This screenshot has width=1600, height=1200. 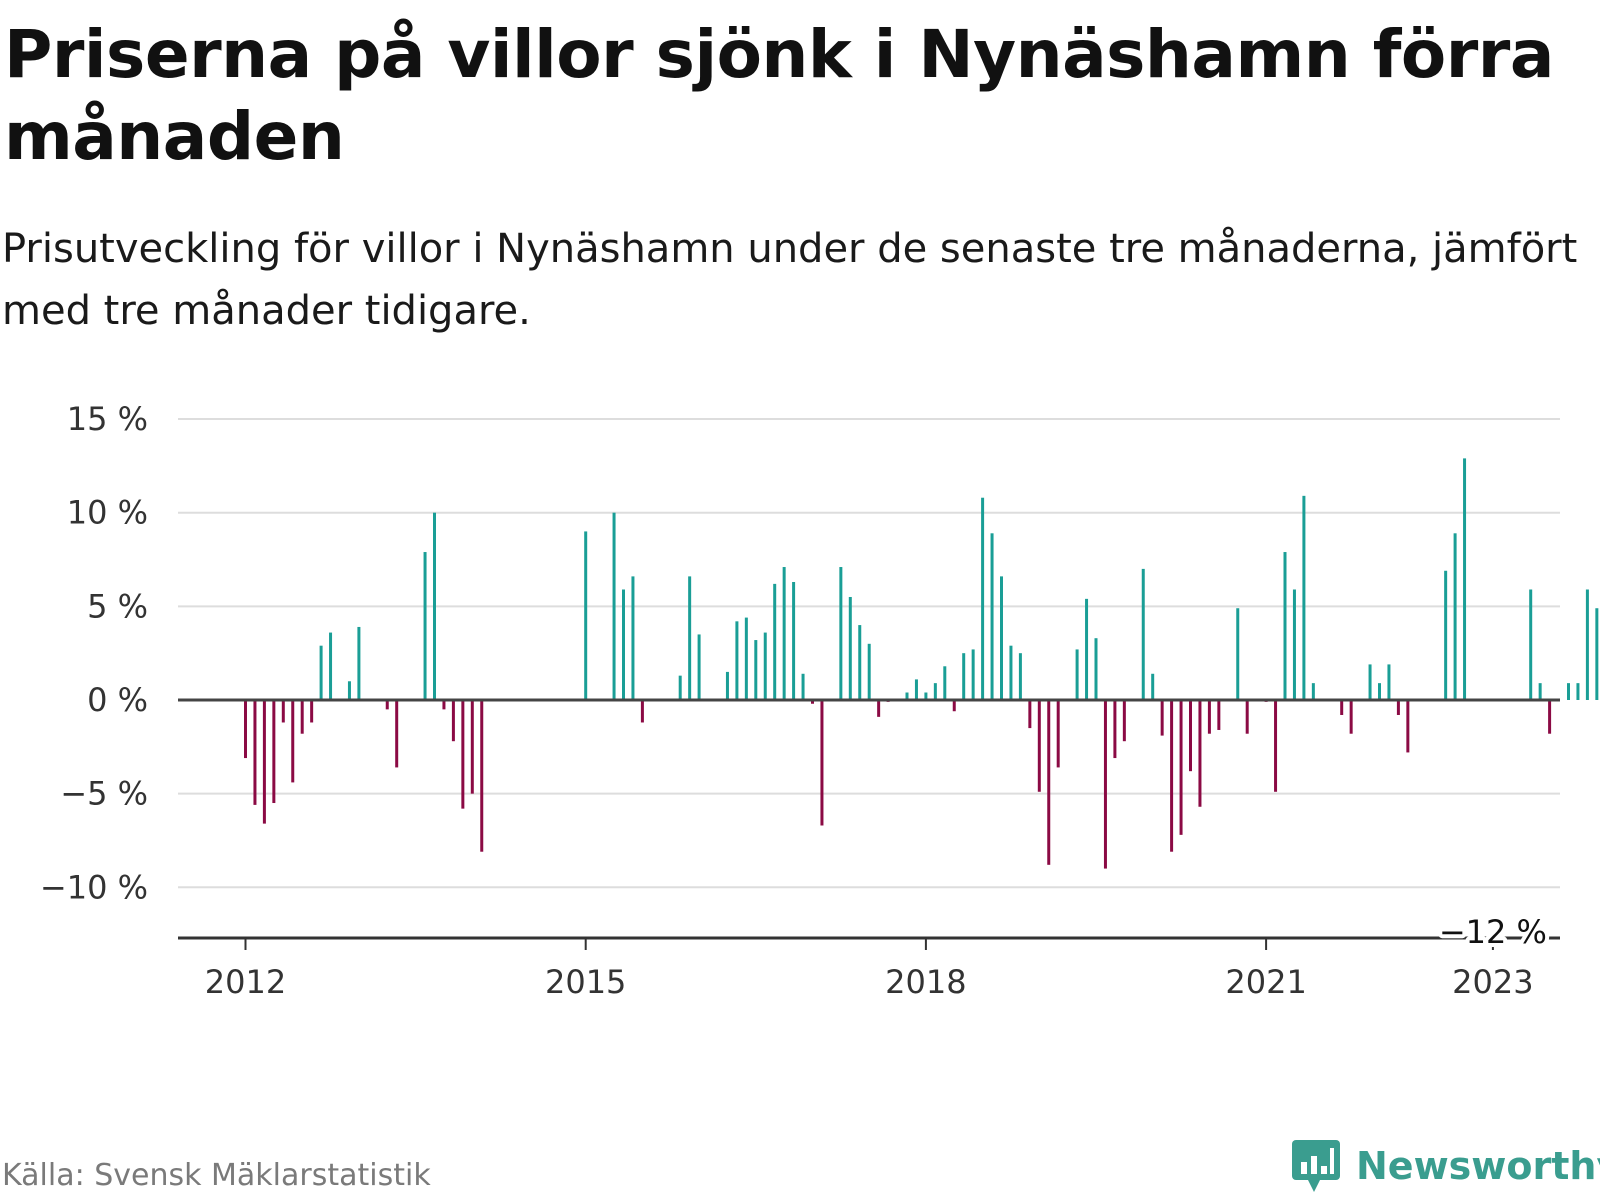 I want to click on y-tick-label: 15 %, so click(x=107, y=419).